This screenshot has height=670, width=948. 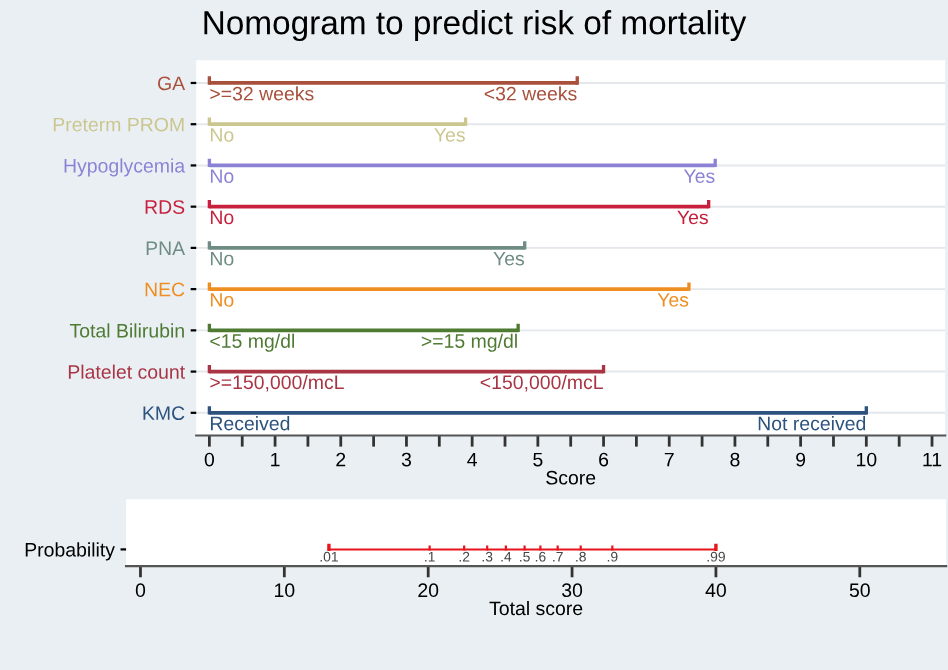 I want to click on x-tick-label: 9, so click(x=801, y=459).